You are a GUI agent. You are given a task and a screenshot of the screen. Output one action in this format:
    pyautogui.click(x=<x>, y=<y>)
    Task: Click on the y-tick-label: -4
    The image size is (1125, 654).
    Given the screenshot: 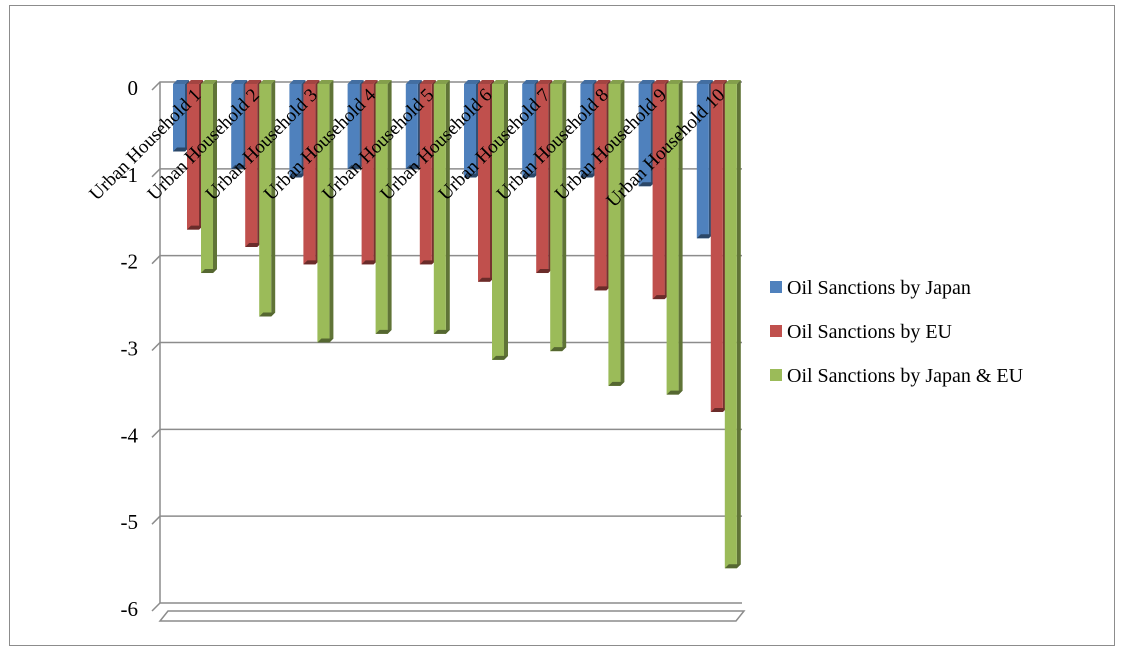 What is the action you would take?
    pyautogui.click(x=130, y=435)
    